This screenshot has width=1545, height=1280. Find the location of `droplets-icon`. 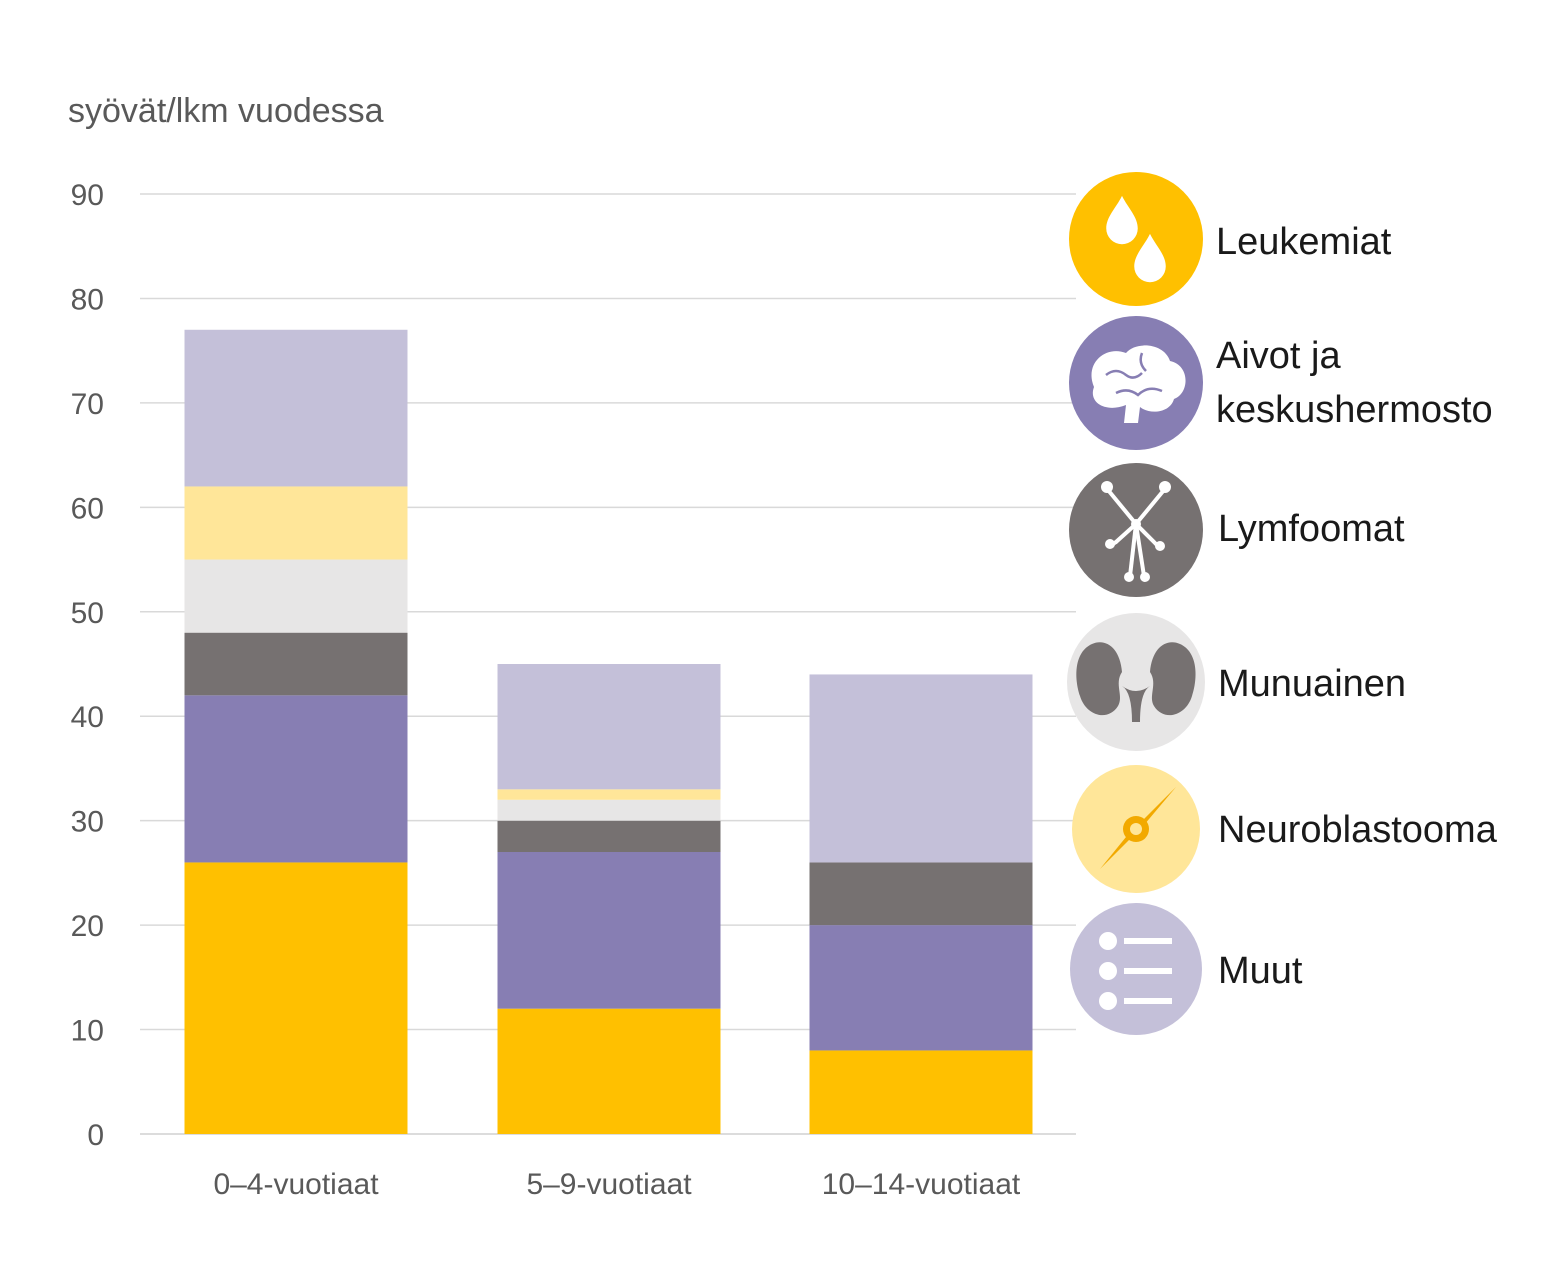

droplets-icon is located at coordinates (1136, 239).